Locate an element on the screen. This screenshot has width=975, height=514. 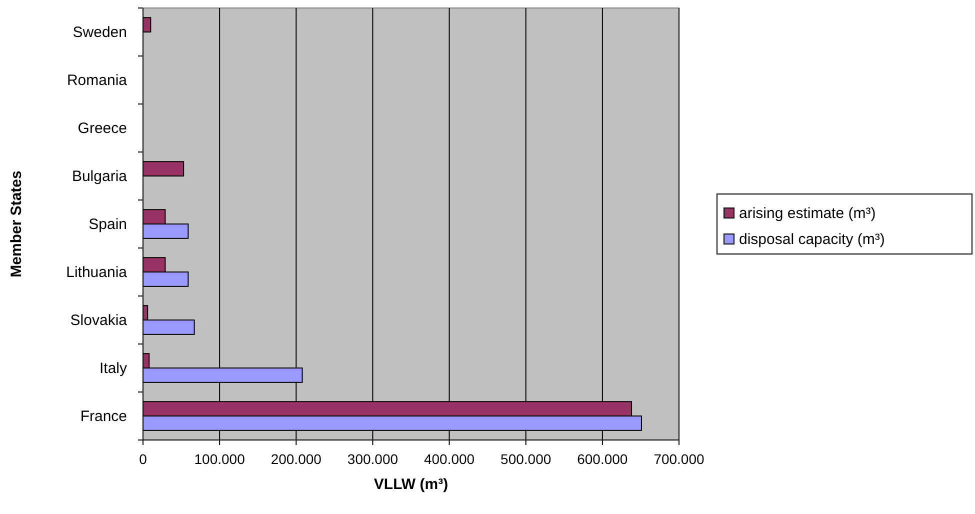
x-tick-label: 0 is located at coordinates (143, 459).